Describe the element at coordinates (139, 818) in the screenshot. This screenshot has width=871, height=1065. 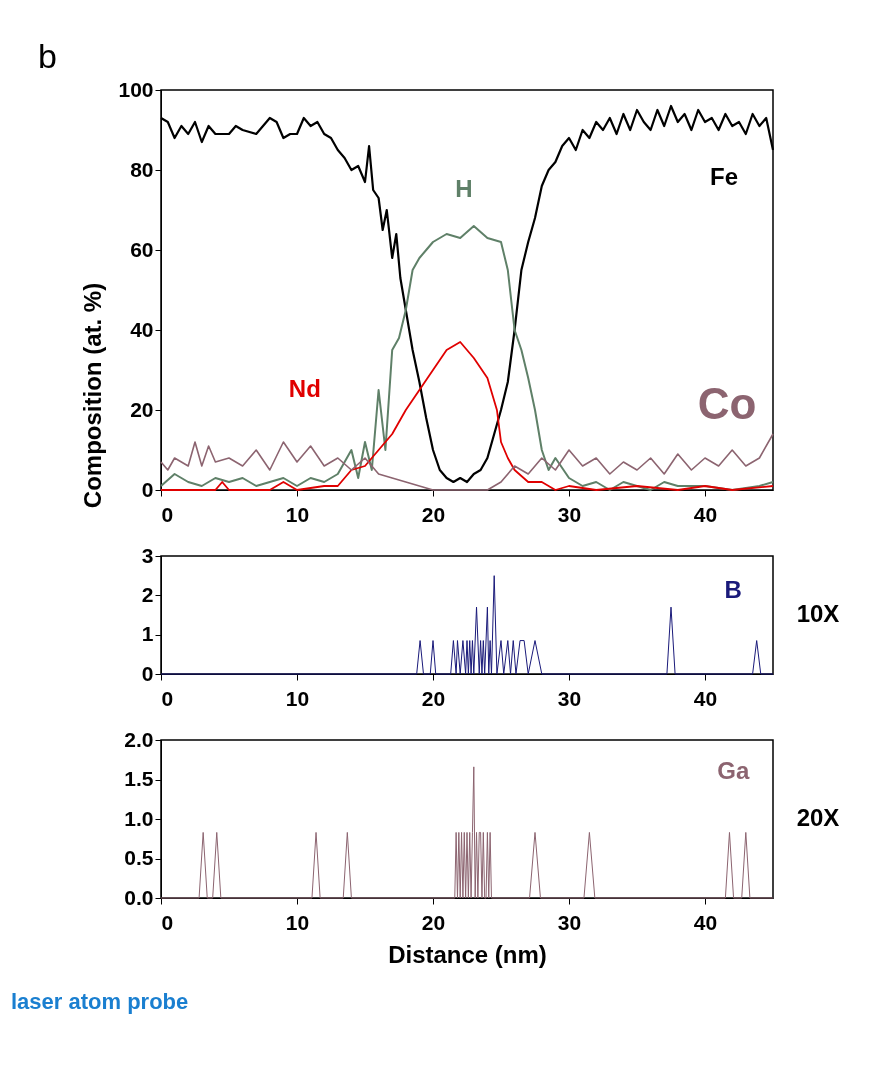
I see `y-tick-label: 1.0` at that location.